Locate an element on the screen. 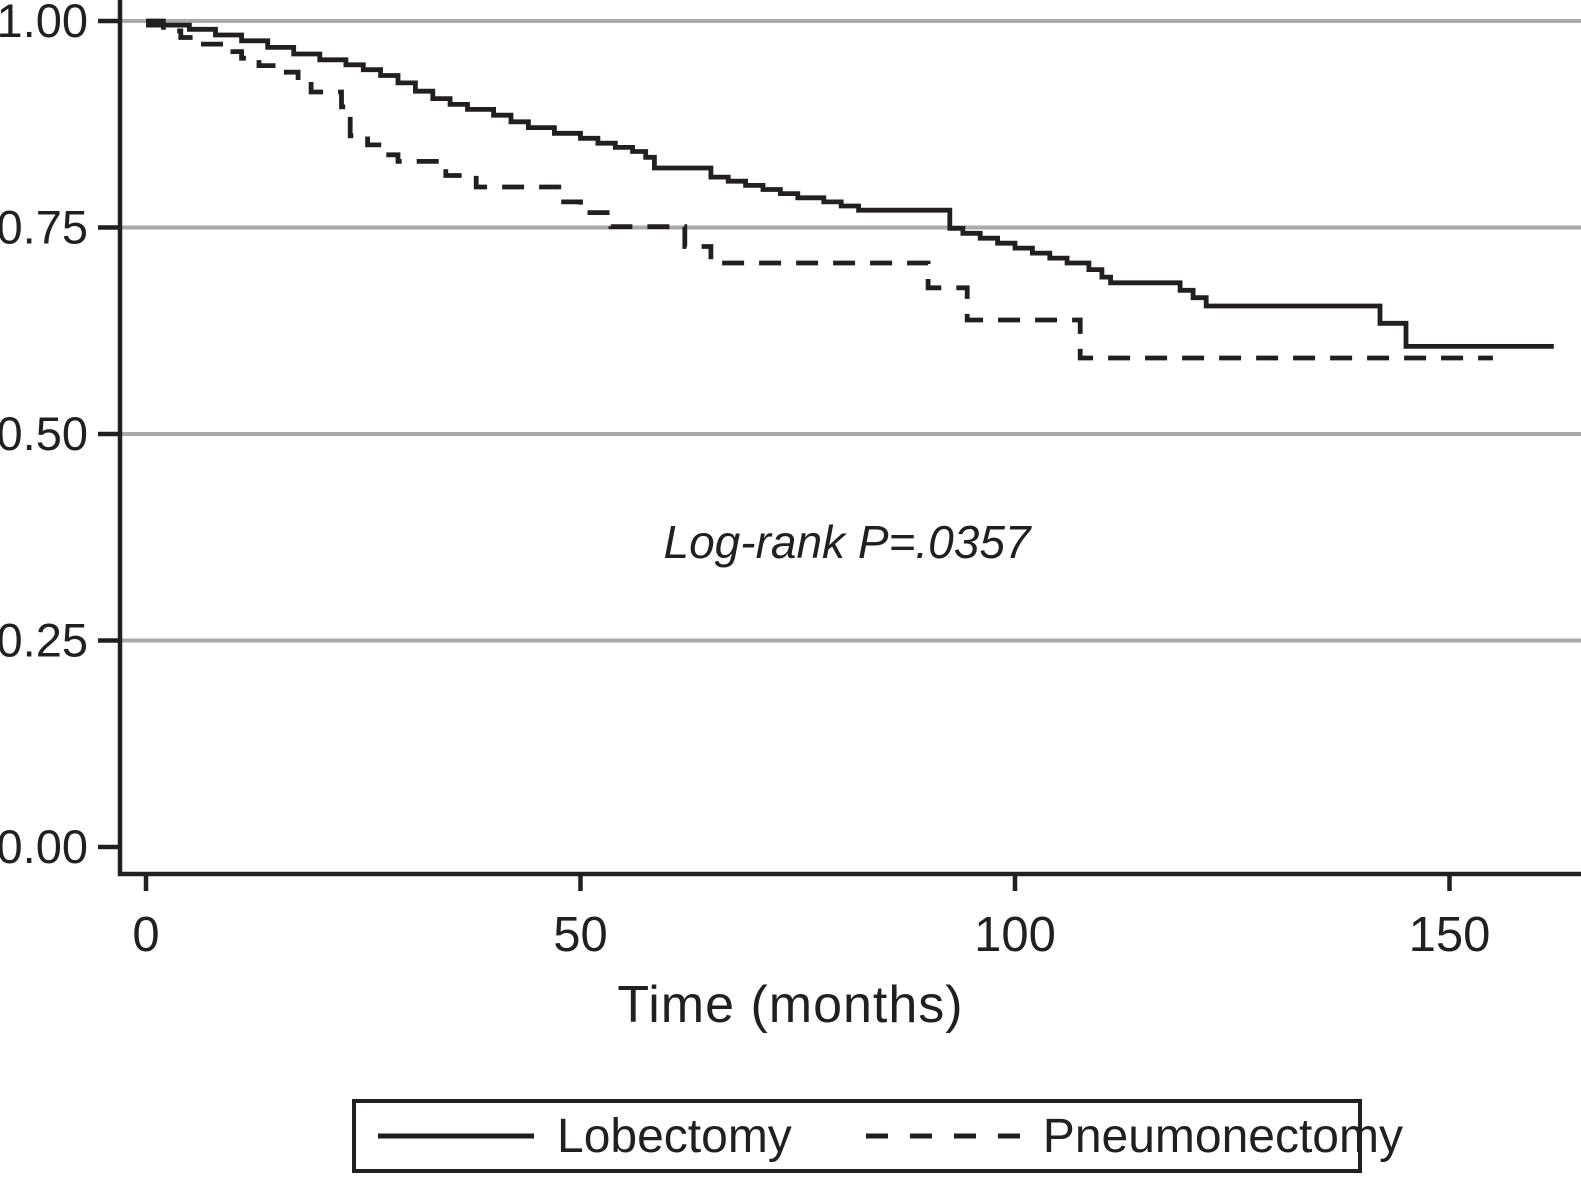  x-axis-title: Time (months) is located at coordinates (790, 1005).